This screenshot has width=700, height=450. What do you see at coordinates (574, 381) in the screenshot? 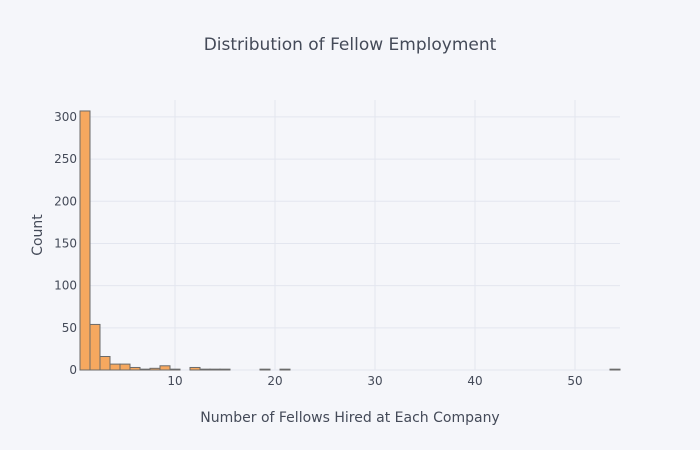
I see `x-tick-label: 50` at bounding box center [574, 381].